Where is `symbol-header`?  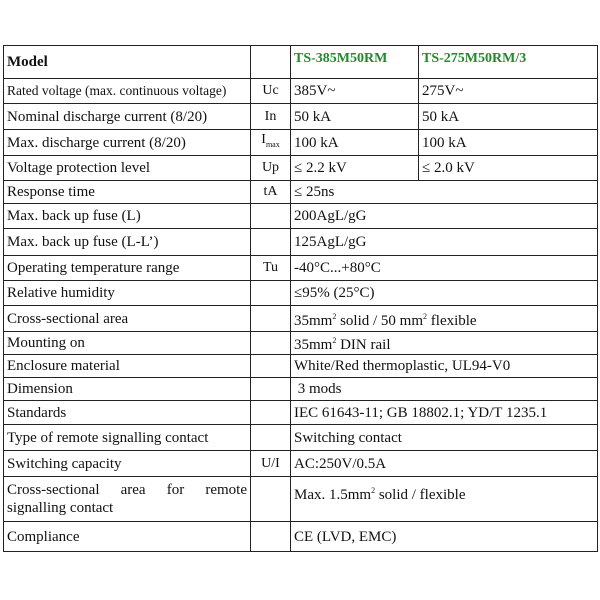
symbol-header is located at coordinates (270, 62).